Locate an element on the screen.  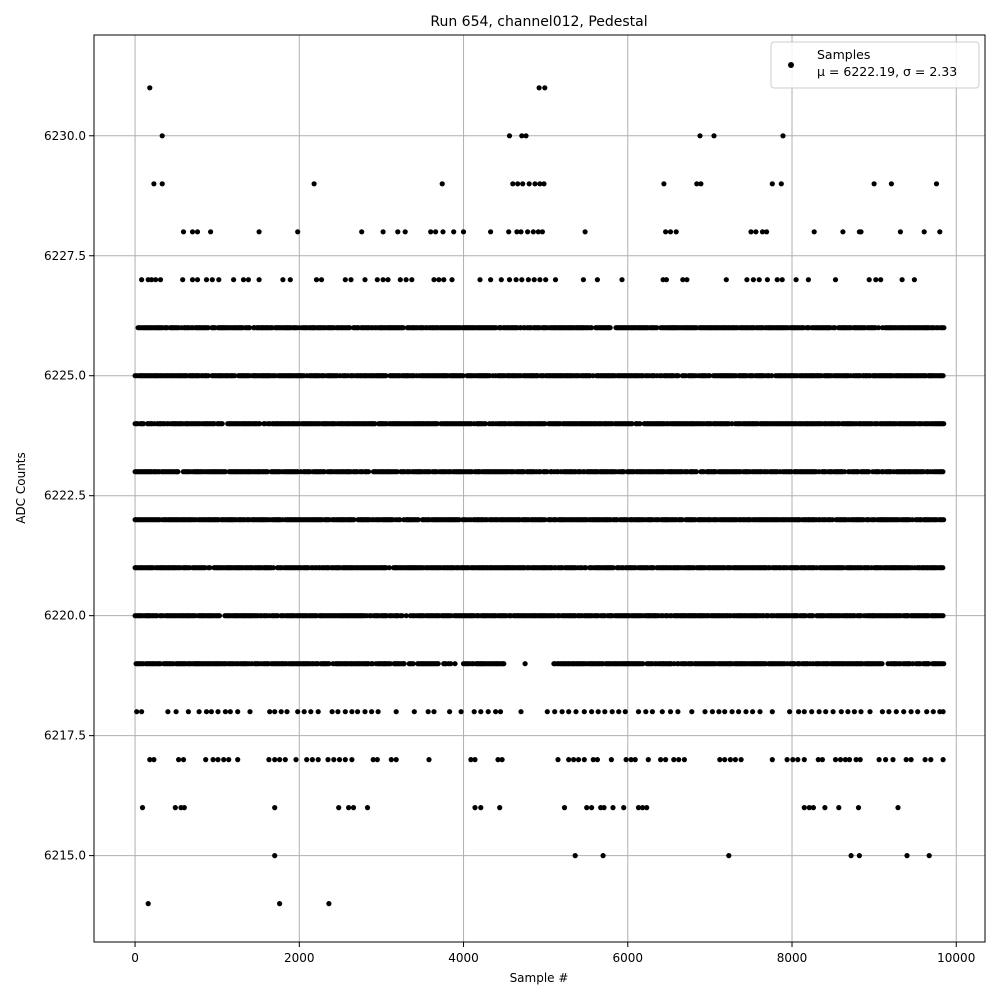
x-tick-label: 0 is located at coordinates (135, 958).